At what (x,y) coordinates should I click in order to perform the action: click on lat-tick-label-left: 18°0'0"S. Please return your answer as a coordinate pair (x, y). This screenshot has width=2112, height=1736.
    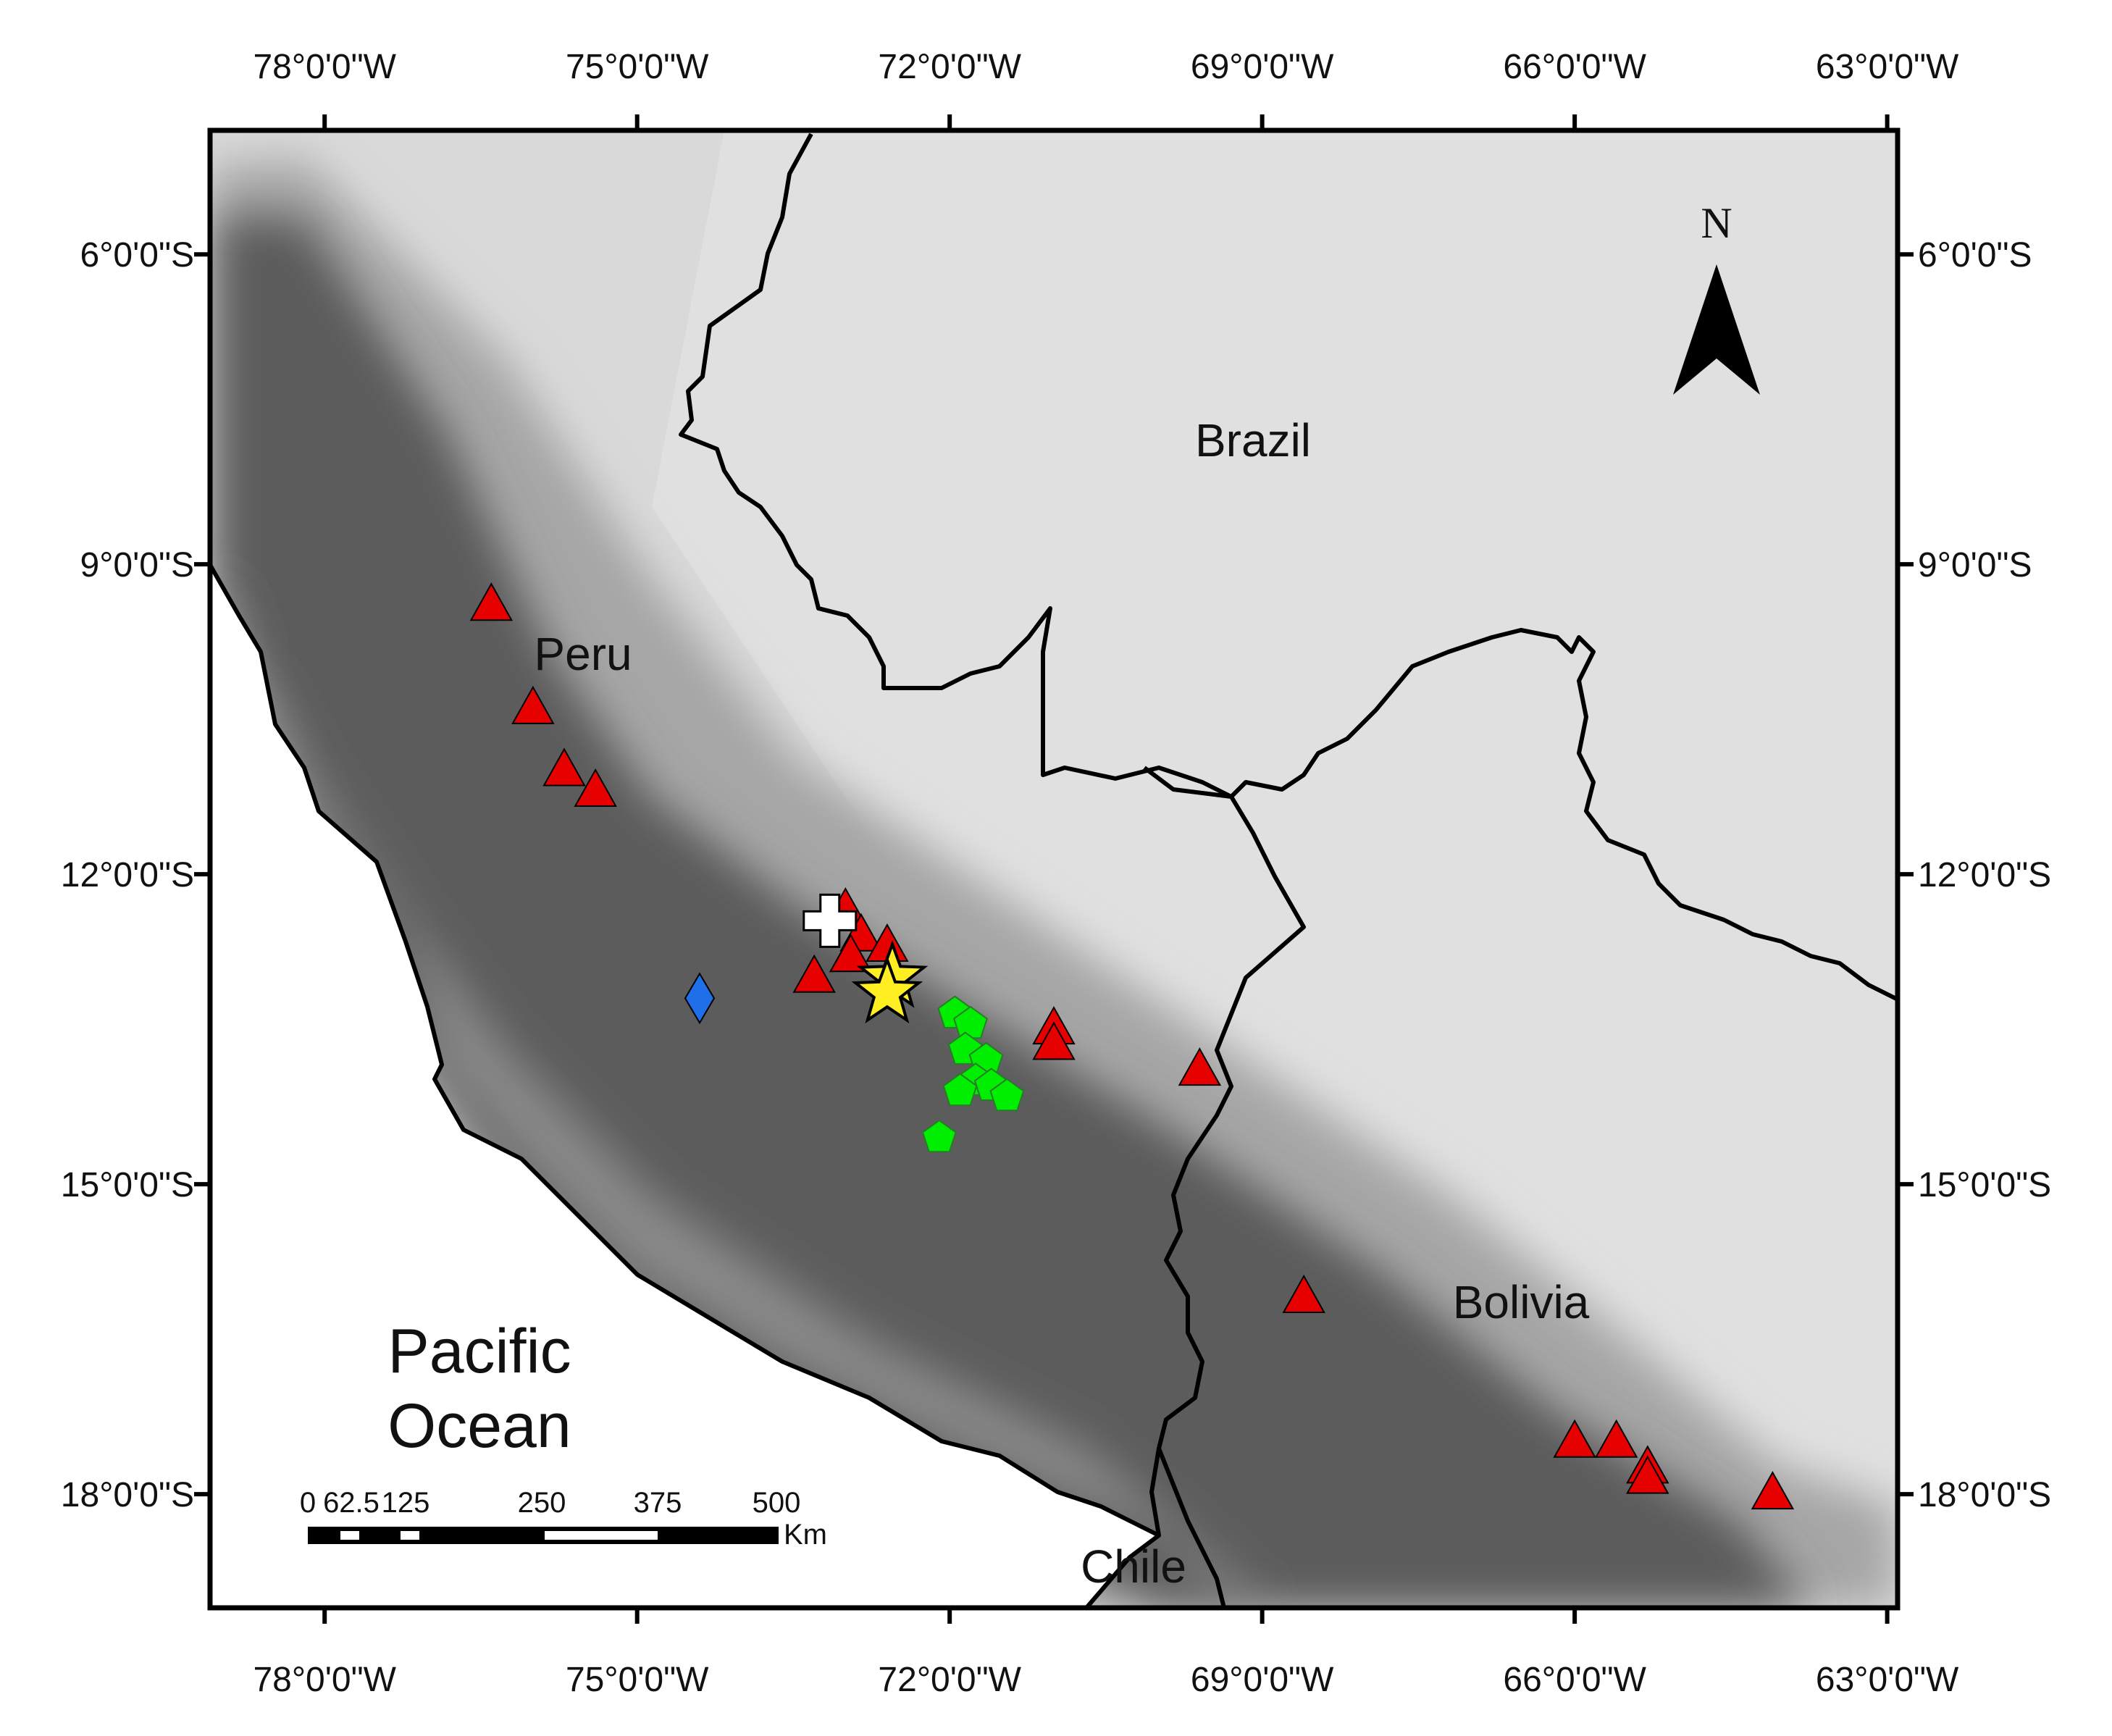
    Looking at the image, I should click on (127, 1495).